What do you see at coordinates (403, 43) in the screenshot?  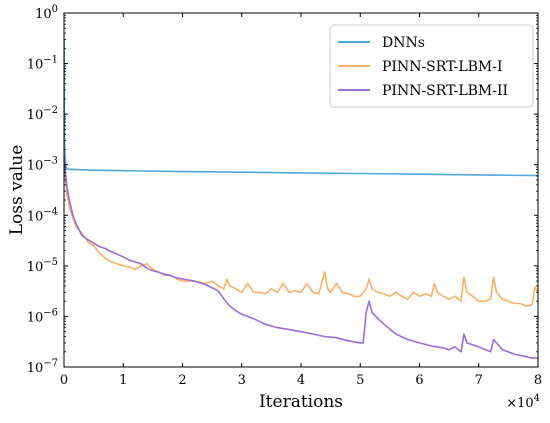 I see `legend-label-1: DNNs` at bounding box center [403, 43].